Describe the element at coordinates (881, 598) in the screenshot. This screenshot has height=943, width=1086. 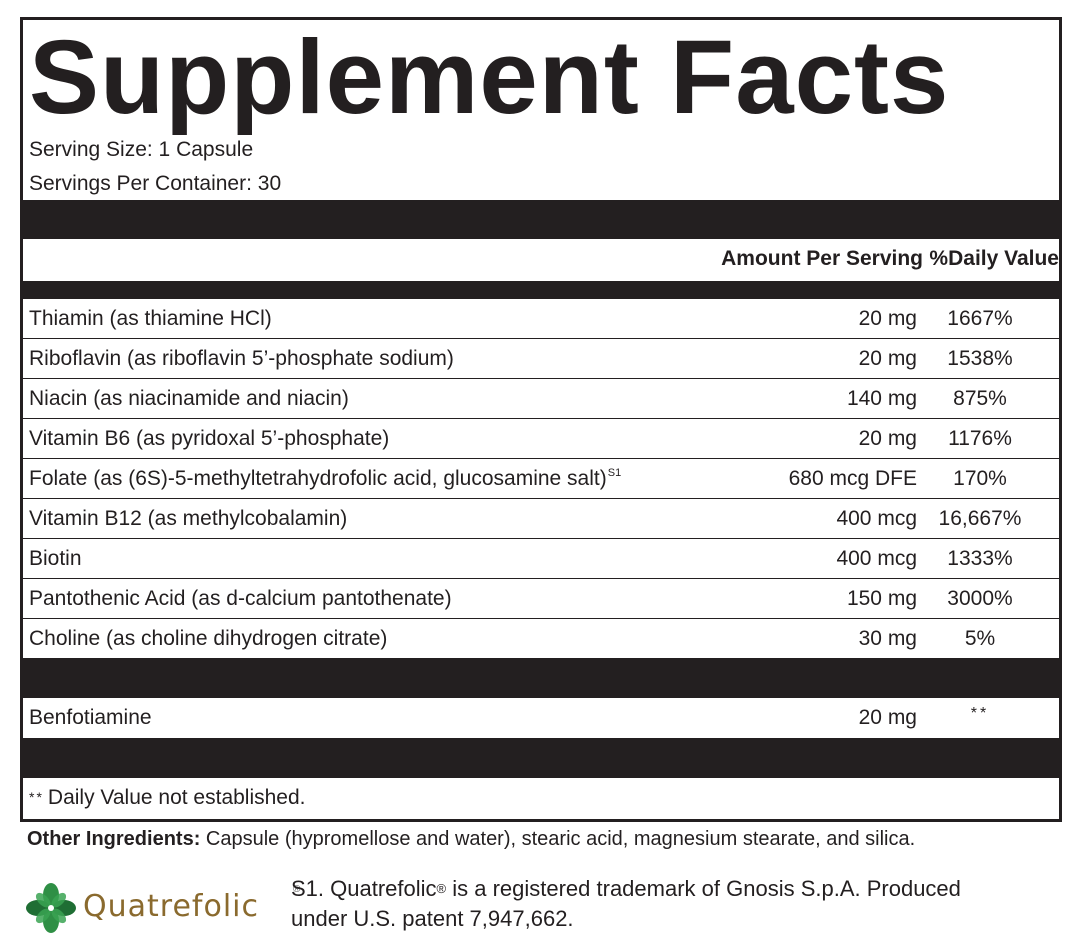
I see `nutrient-amount: 150 mg` at that location.